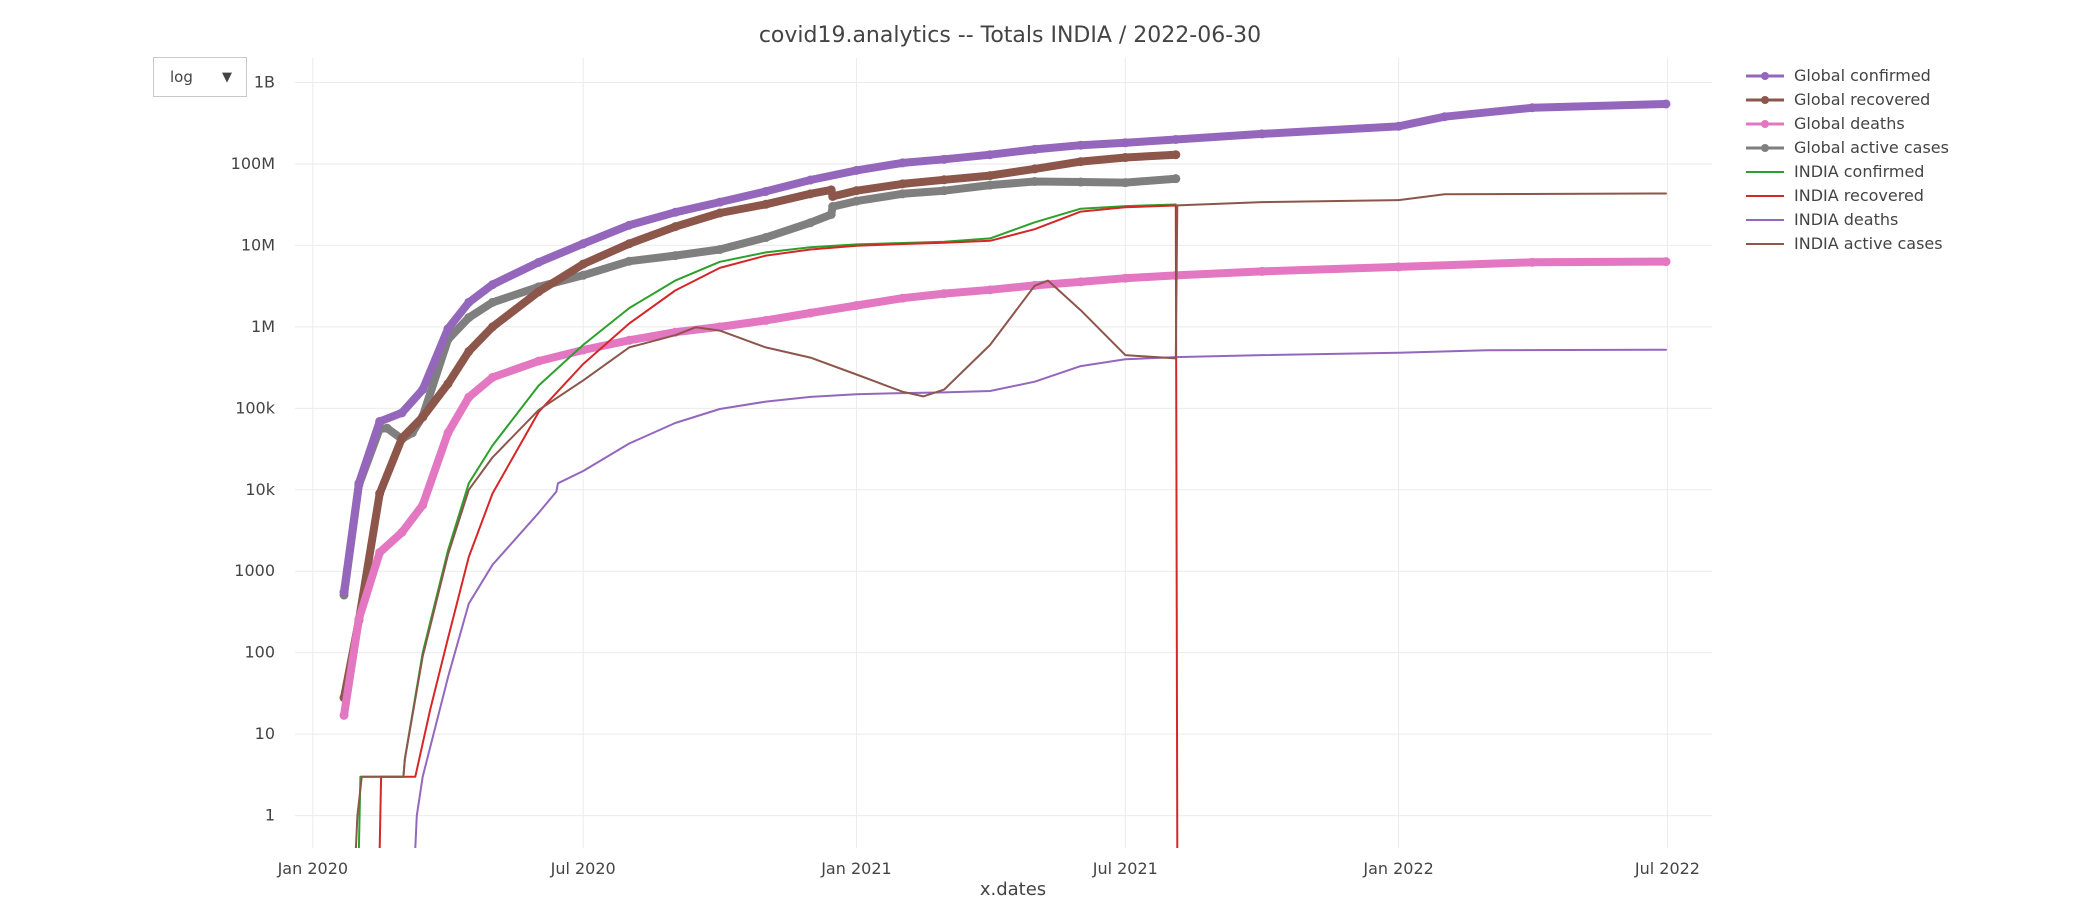 This screenshot has height=910, width=2092. I want to click on y-tick-label: 100M, so click(253, 163).